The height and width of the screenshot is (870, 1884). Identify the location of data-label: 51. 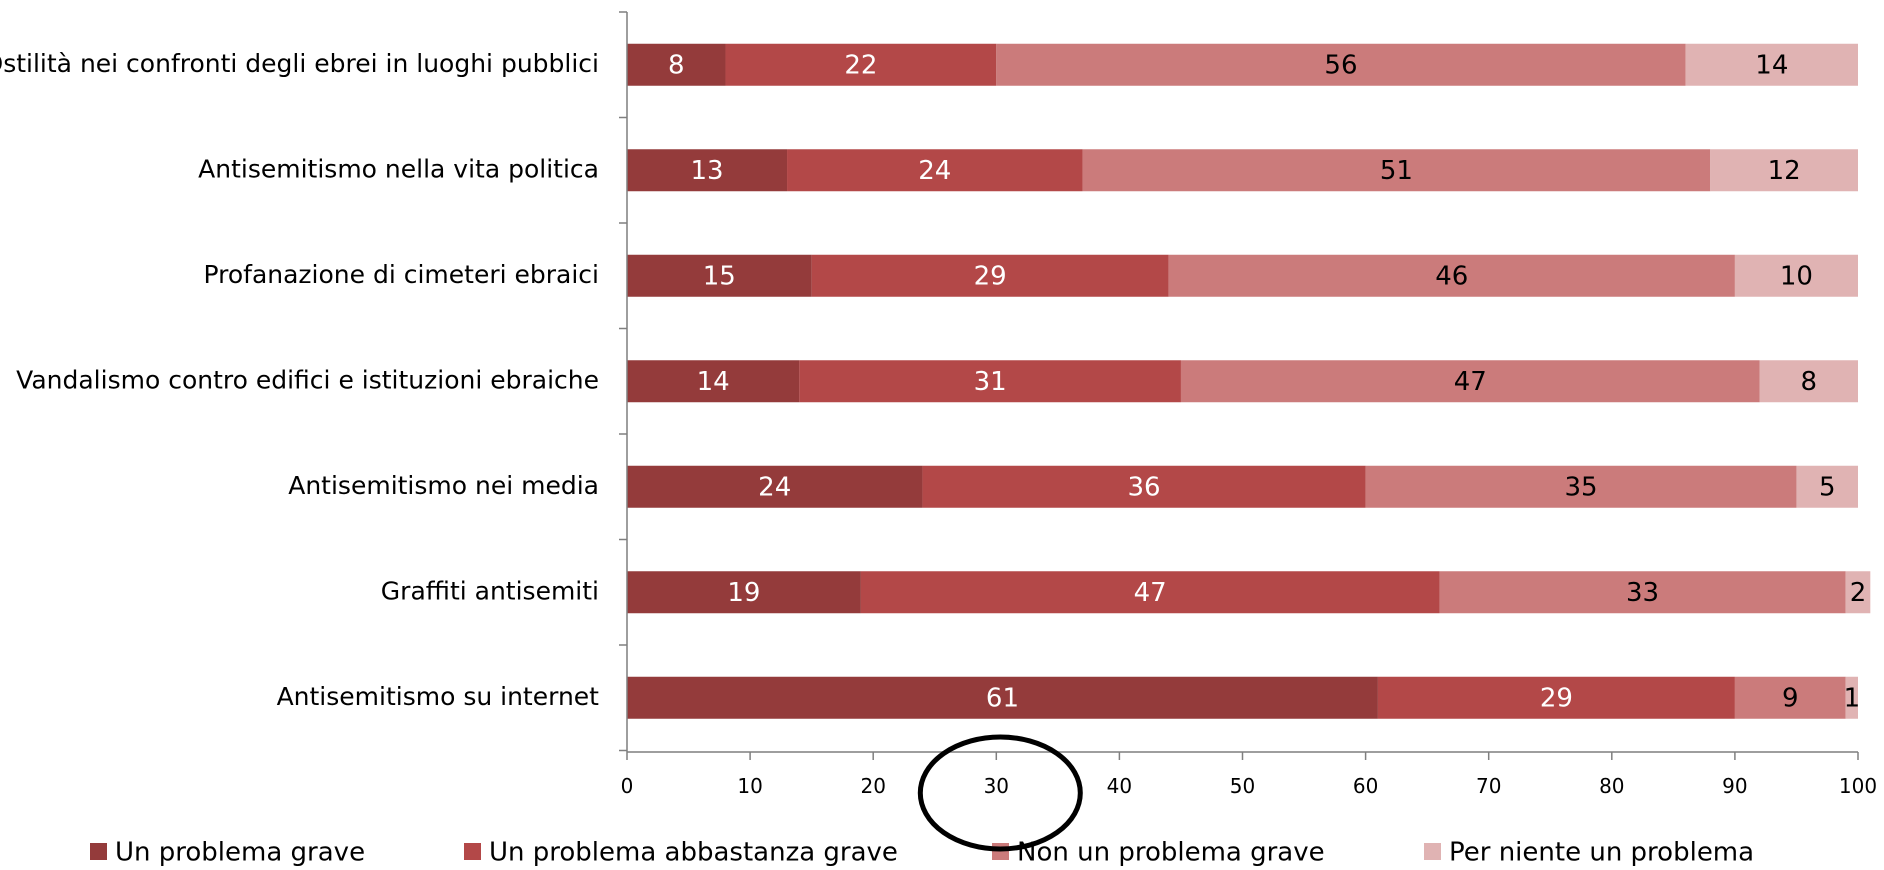
(1396, 171).